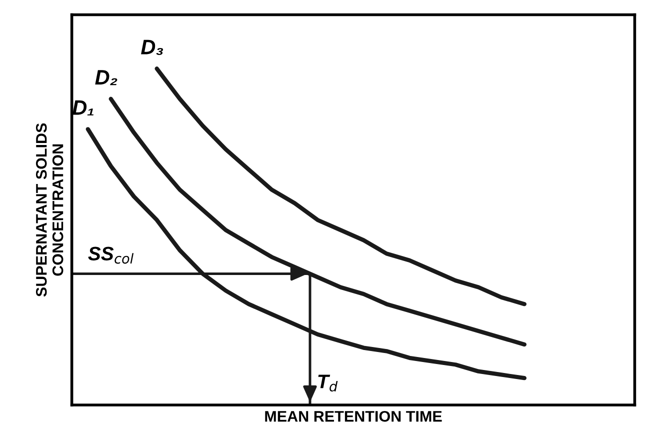 Image resolution: width=647 pixels, height=448 pixels. I want to click on annotation: T$_{d}$, so click(328, 383).